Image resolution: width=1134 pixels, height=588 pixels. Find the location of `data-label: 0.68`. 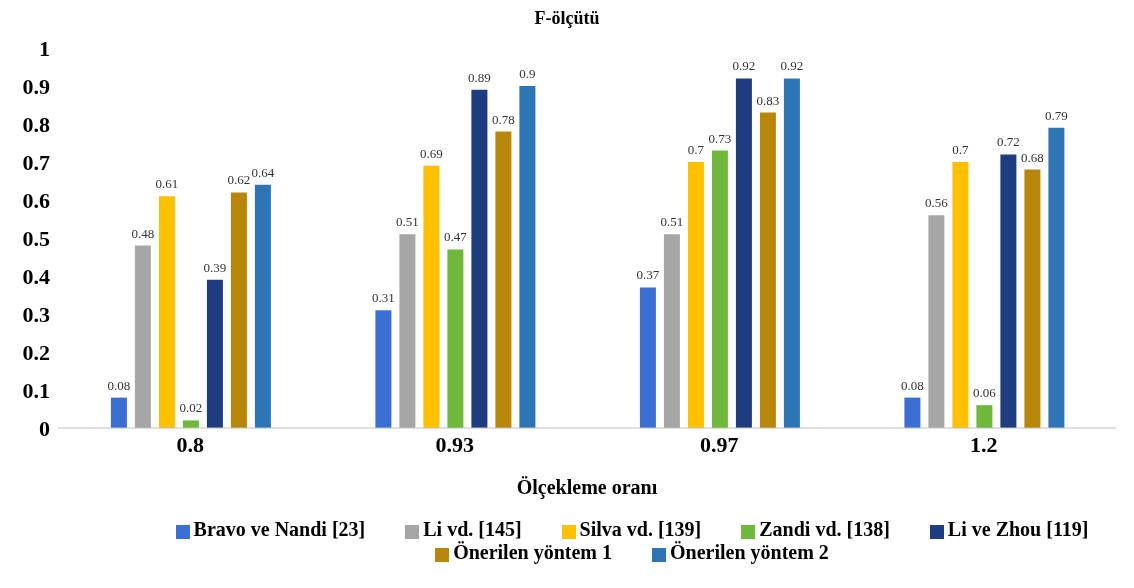

data-label: 0.68 is located at coordinates (1032, 157).